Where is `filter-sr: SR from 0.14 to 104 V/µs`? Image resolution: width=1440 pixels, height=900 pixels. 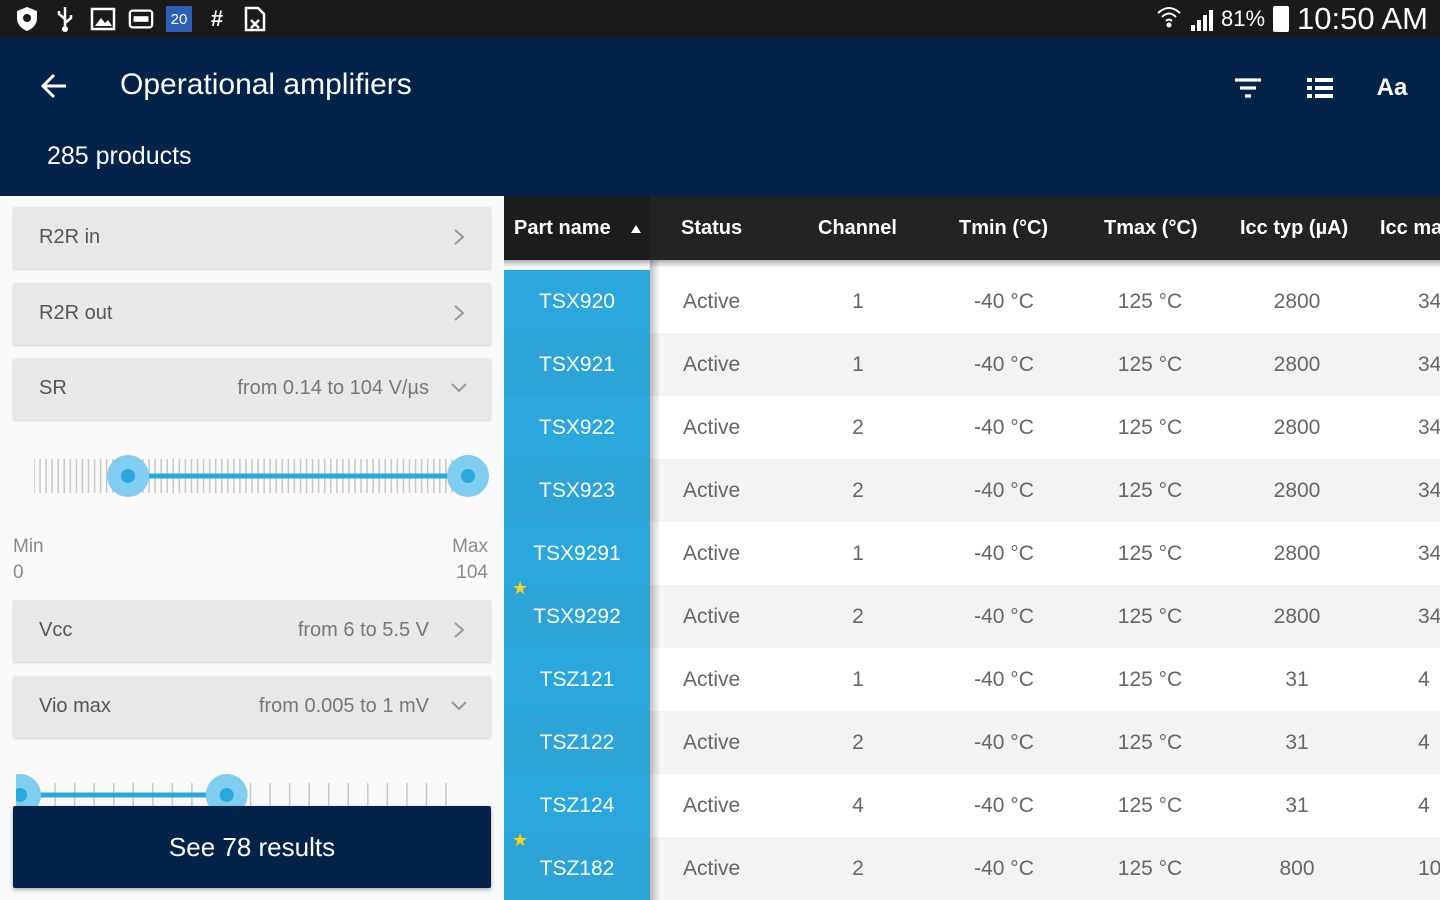 filter-sr: SR from 0.14 to 104 V/µs is located at coordinates (252, 389).